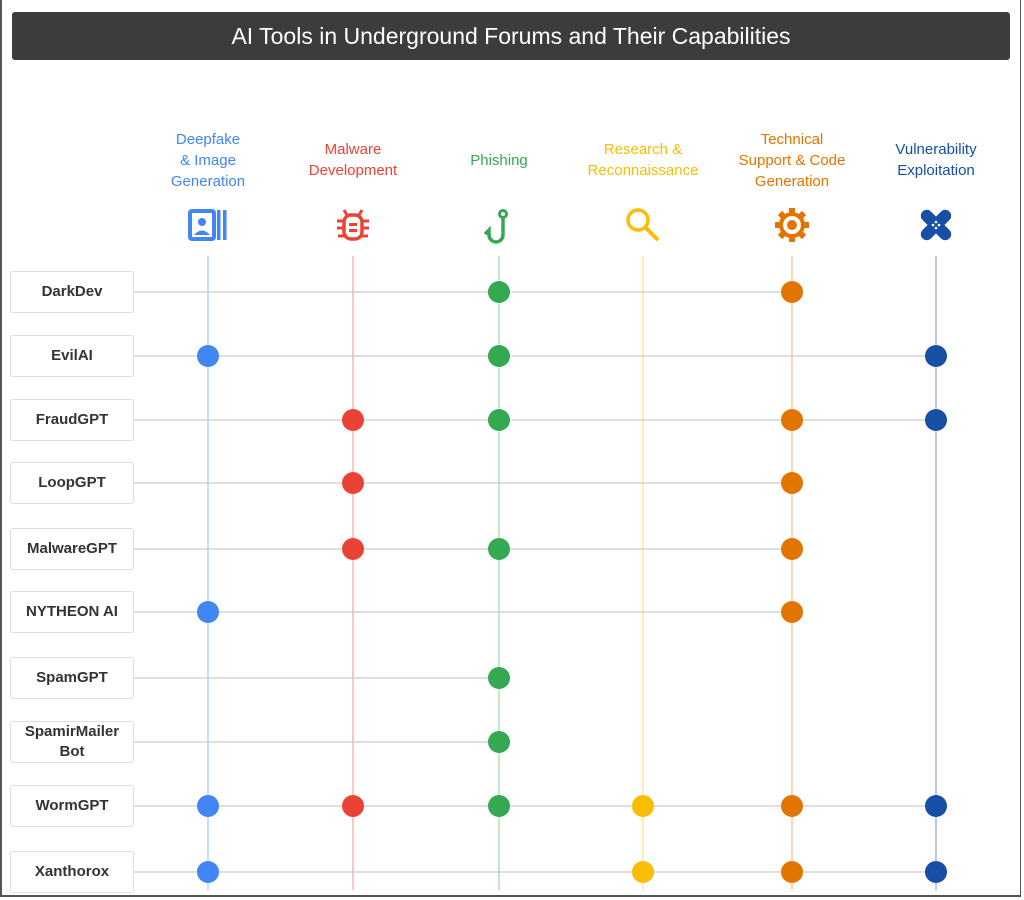 Image resolution: width=1024 pixels, height=900 pixels. What do you see at coordinates (792, 225) in the screenshot?
I see `gear-icon` at bounding box center [792, 225].